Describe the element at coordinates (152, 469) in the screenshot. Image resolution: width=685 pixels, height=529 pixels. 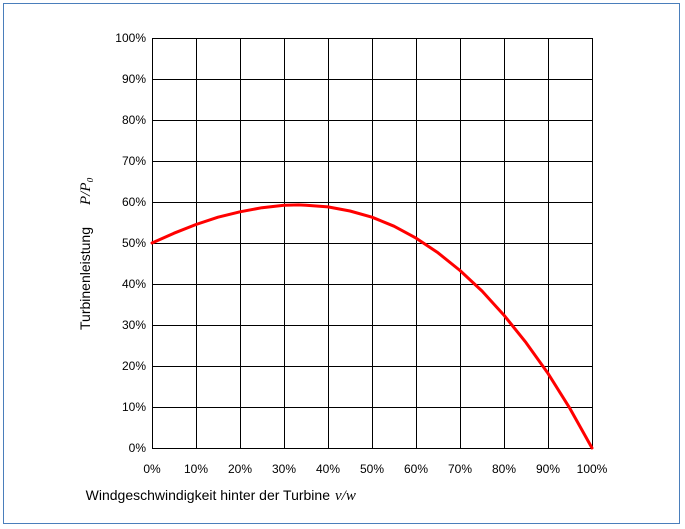
I see `x-tick-label: 0%` at that location.